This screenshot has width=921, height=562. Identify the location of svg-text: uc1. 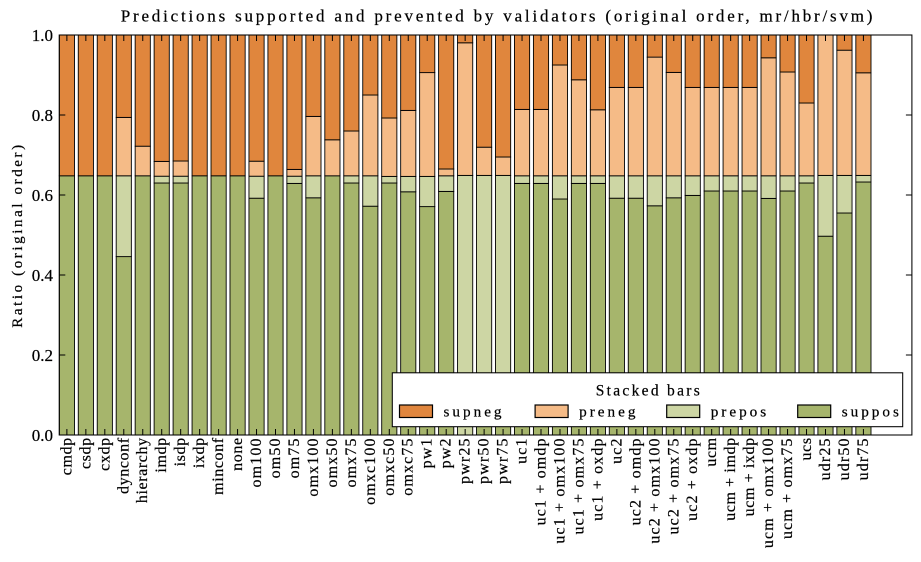
(522, 450).